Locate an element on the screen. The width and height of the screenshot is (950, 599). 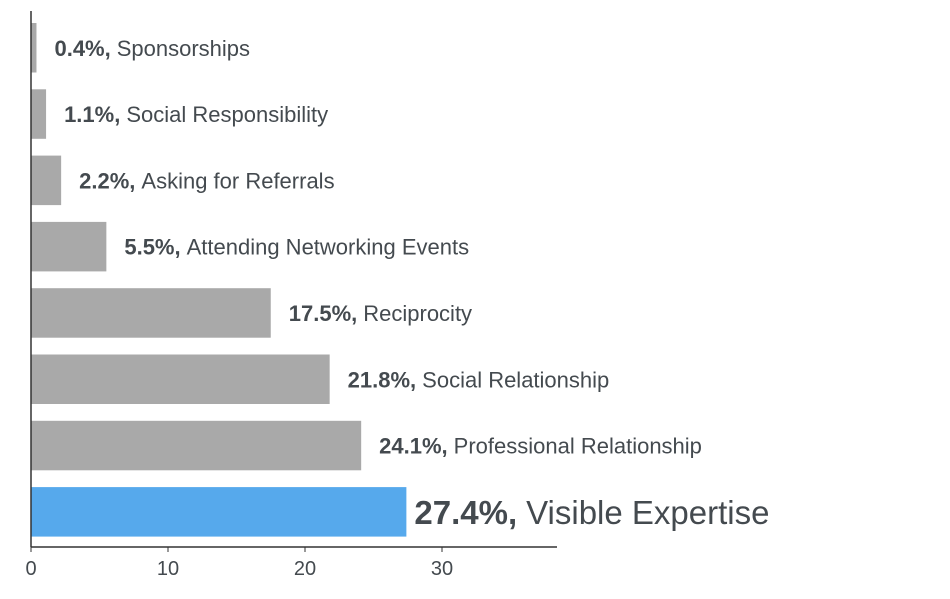
bar-label-asking-for-referrals: 2.2%, Asking for Referrals is located at coordinates (206, 180).